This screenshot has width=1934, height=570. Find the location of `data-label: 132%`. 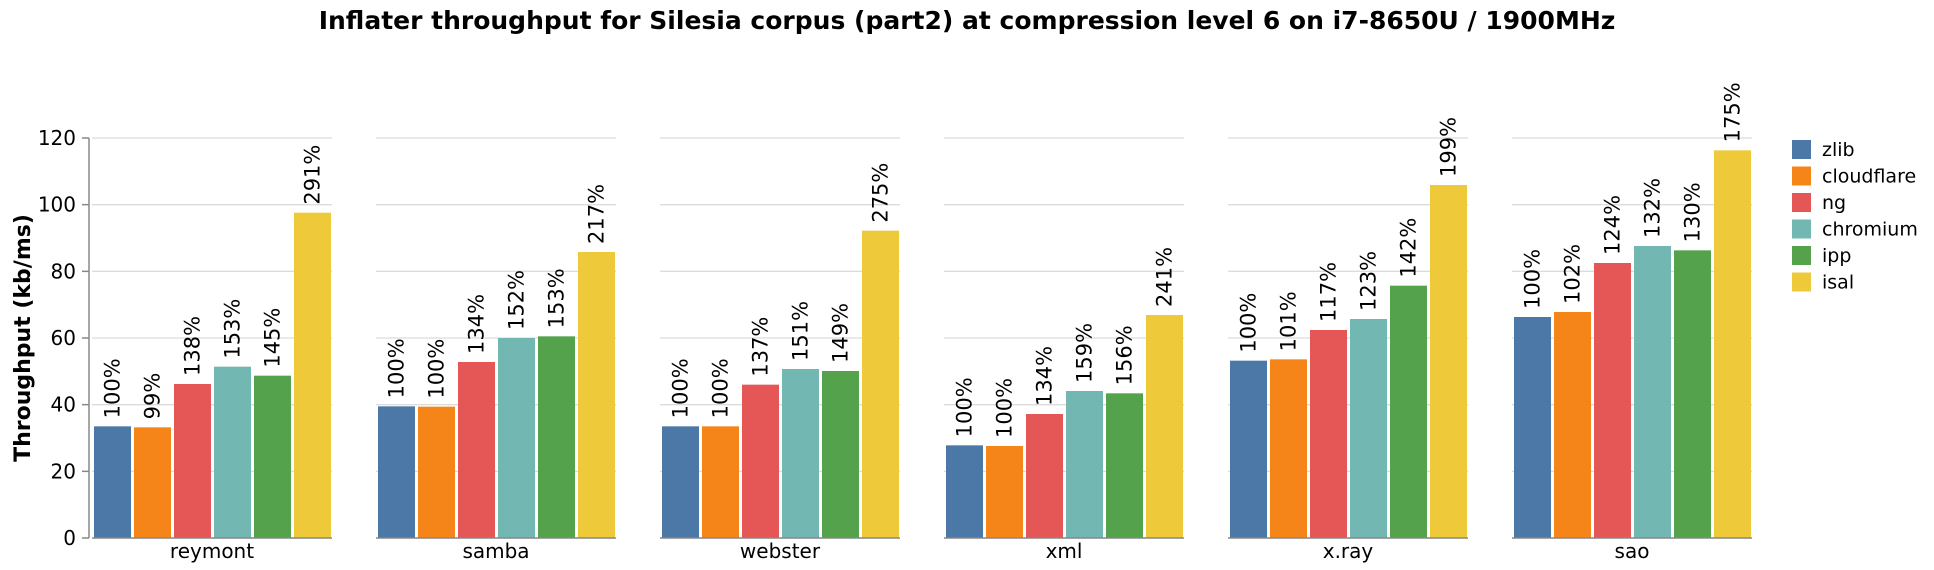

data-label: 132% is located at coordinates (1653, 208).